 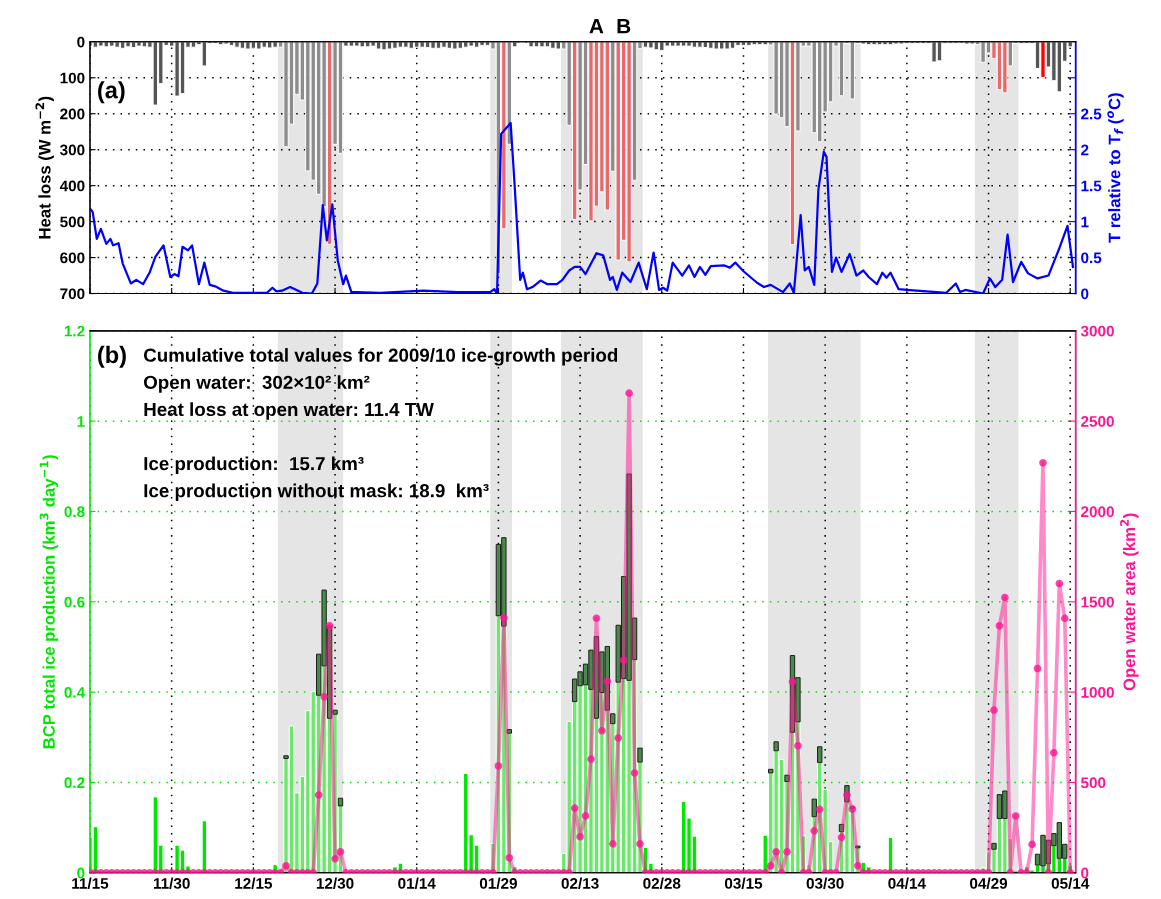 I want to click on y2-tick-label: 2000, so click(x=1097, y=512).